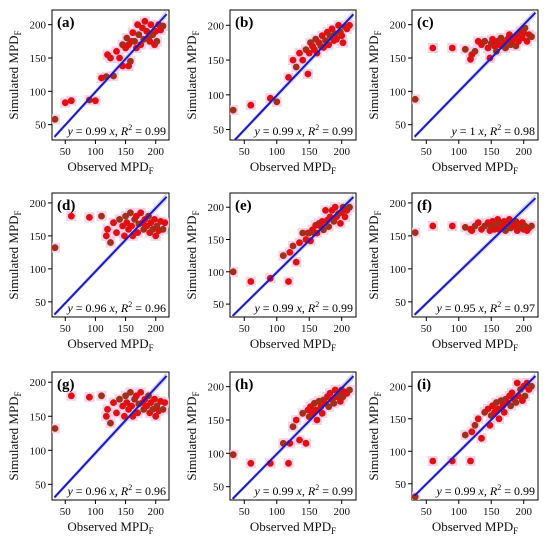 This screenshot has height=546, width=550. What do you see at coordinates (244, 385) in the screenshot?
I see `panel-label: (h)` at bounding box center [244, 385].